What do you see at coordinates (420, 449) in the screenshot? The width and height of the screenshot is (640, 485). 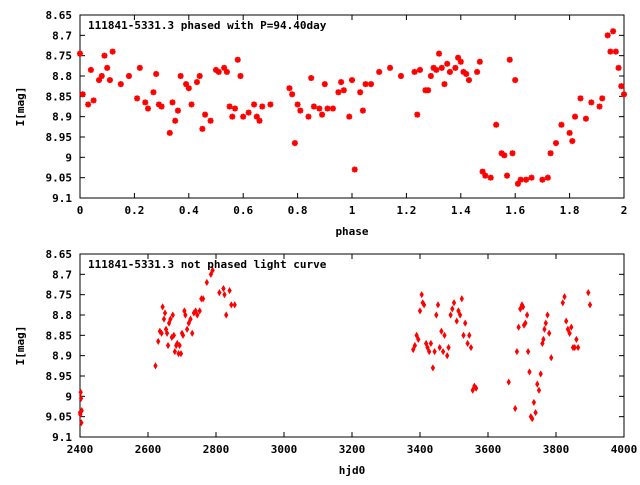 I see `x-tick-label: 3400` at bounding box center [420, 449].